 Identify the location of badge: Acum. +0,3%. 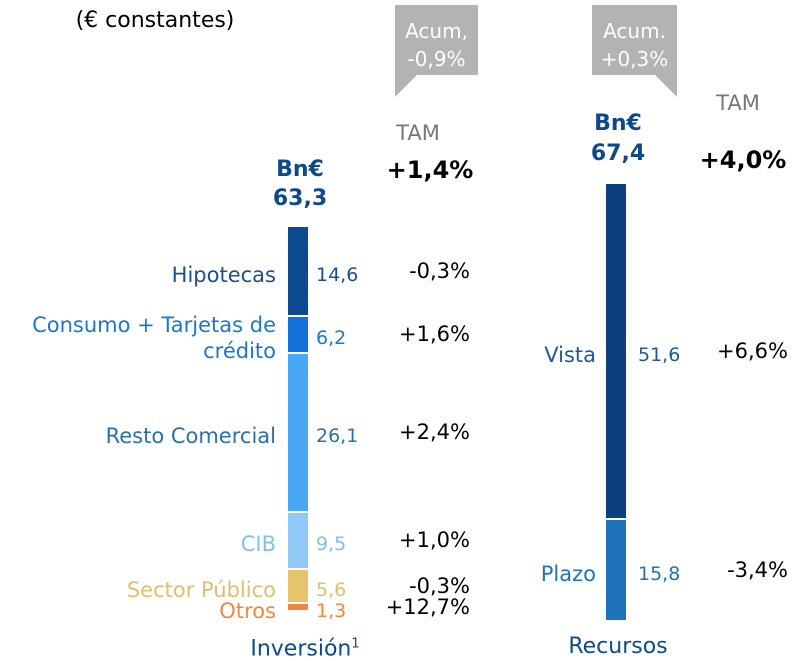
(634, 40).